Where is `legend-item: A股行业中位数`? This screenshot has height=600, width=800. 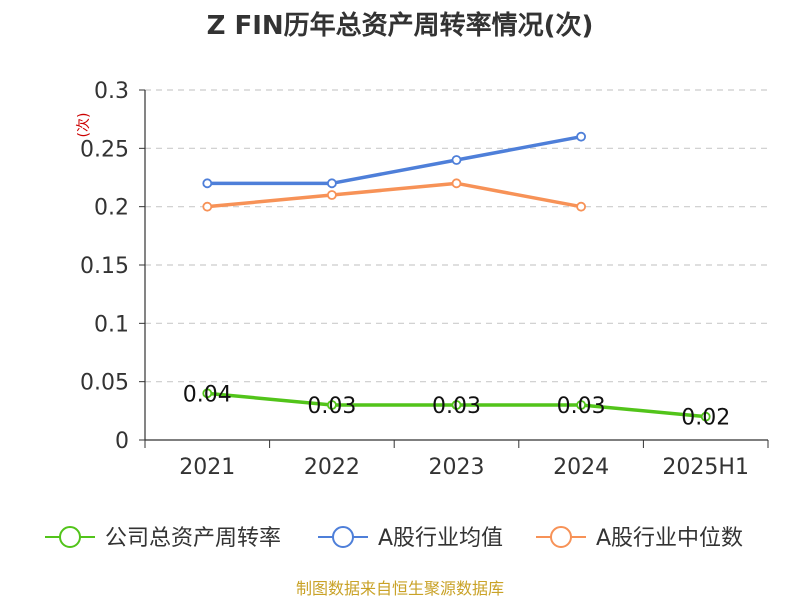 legend-item: A股行业中位数 is located at coordinates (639, 538).